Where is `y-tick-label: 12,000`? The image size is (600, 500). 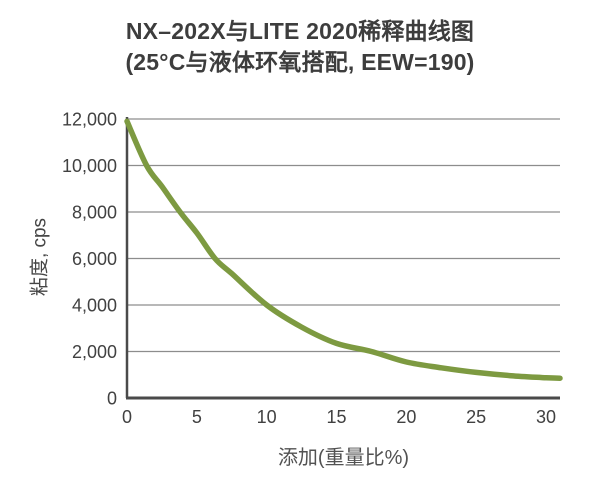
y-tick-label: 12,000 is located at coordinates (89, 119).